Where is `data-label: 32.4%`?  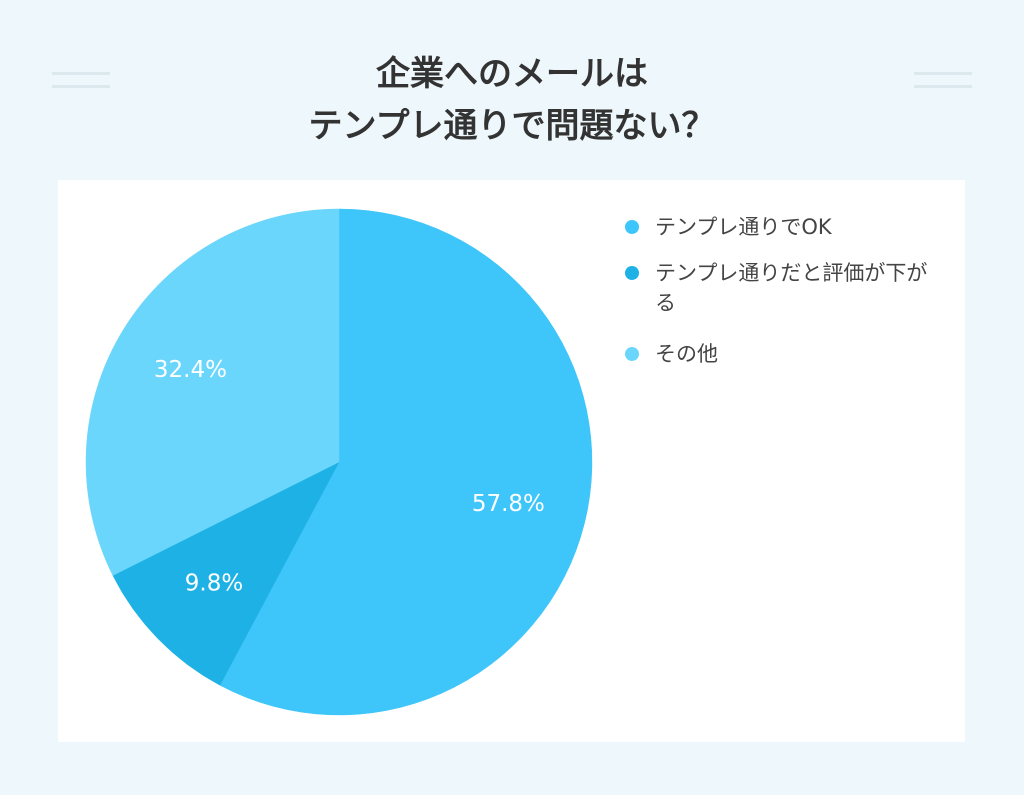
data-label: 32.4% is located at coordinates (190, 370).